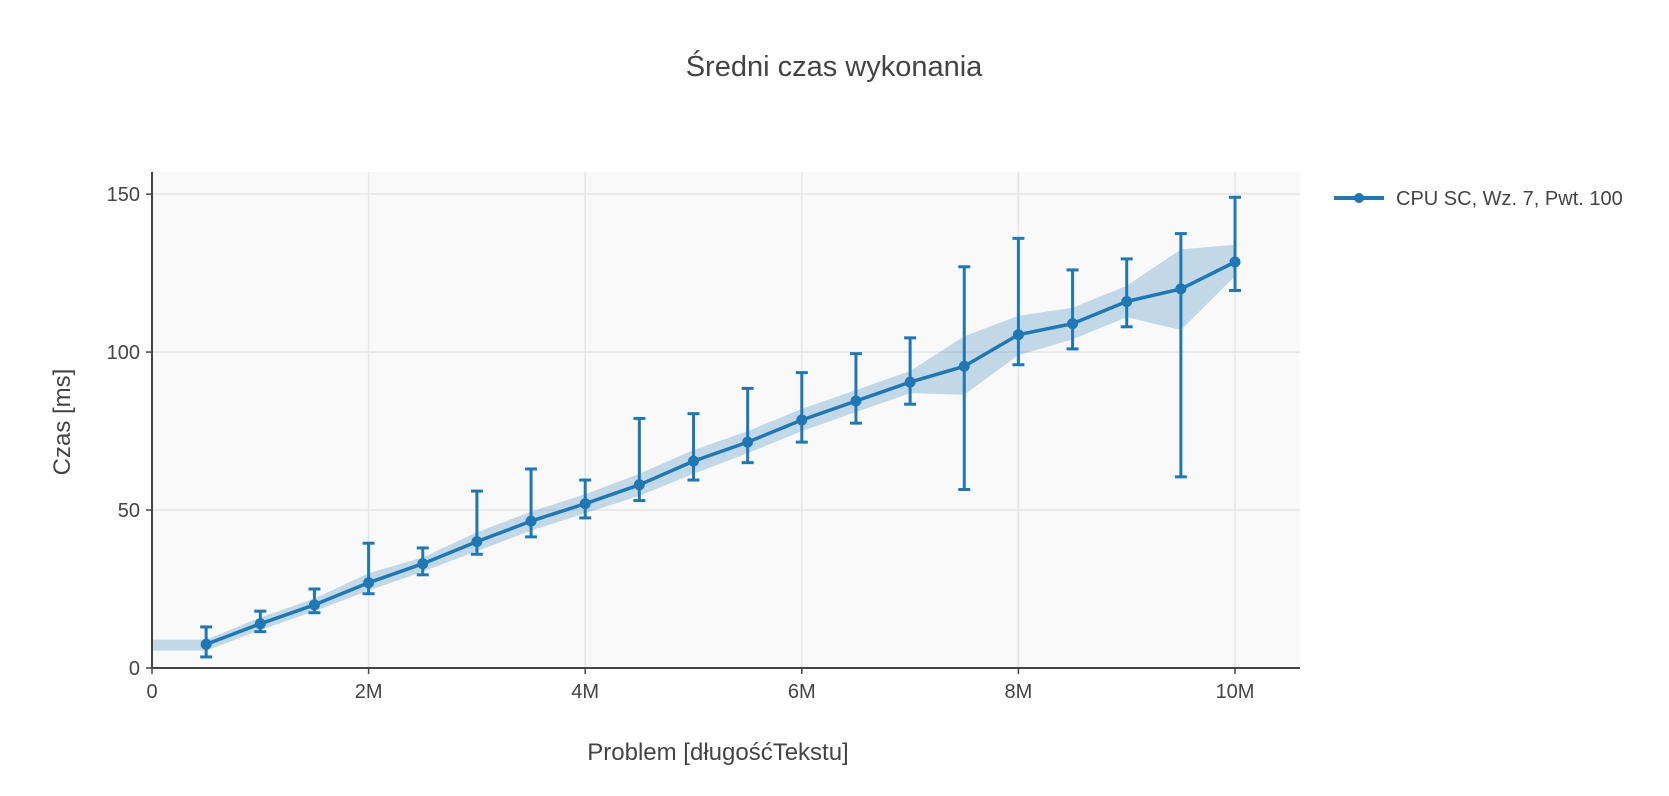 The image size is (1669, 796). I want to click on y-tick-label: 50, so click(129, 511).